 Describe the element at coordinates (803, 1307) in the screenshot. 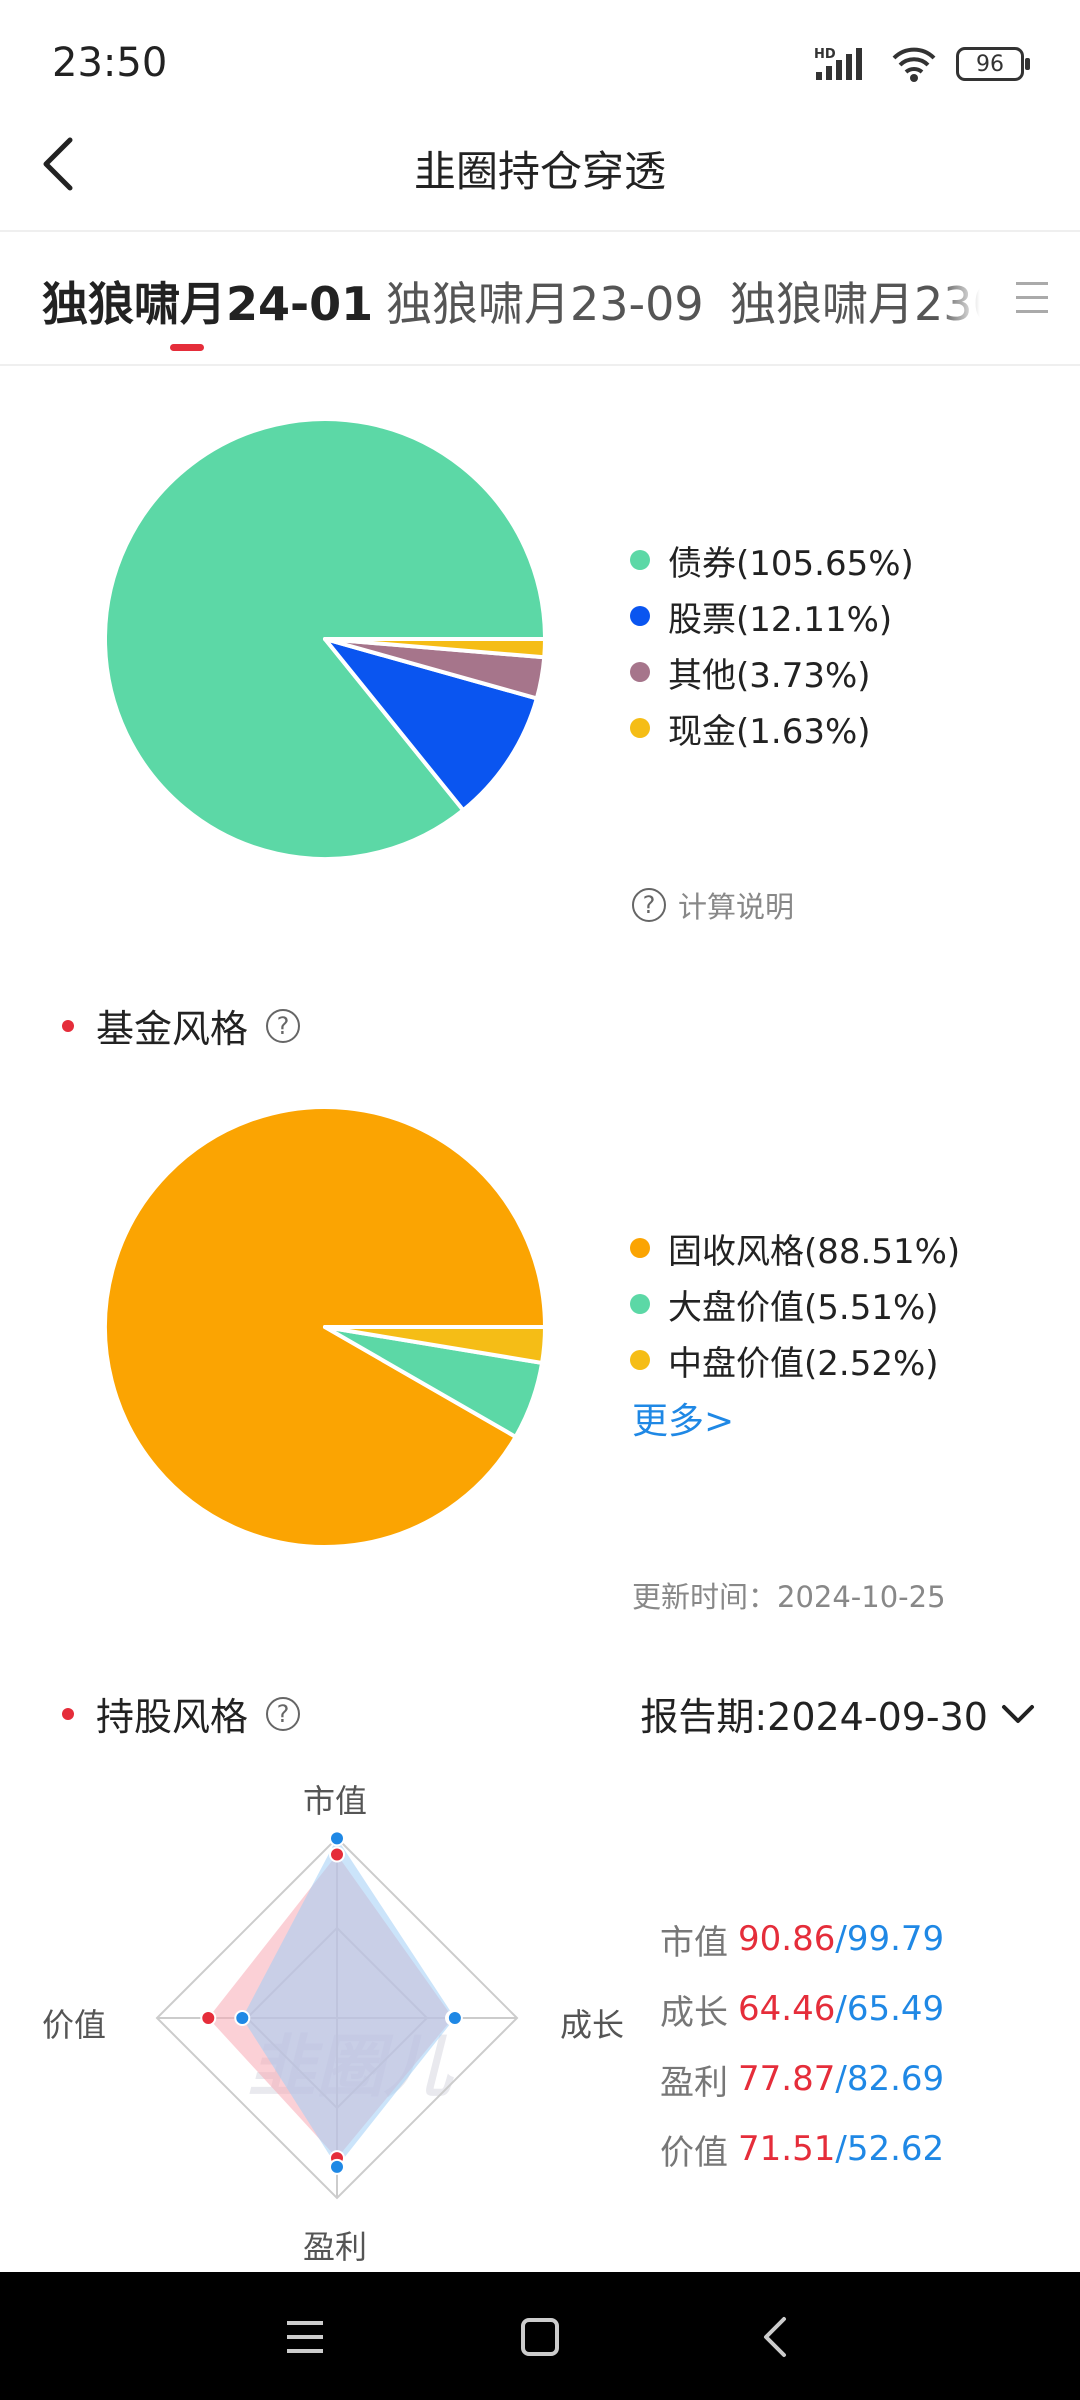

I see `legend-label: 大盘价值(5.51%)` at that location.